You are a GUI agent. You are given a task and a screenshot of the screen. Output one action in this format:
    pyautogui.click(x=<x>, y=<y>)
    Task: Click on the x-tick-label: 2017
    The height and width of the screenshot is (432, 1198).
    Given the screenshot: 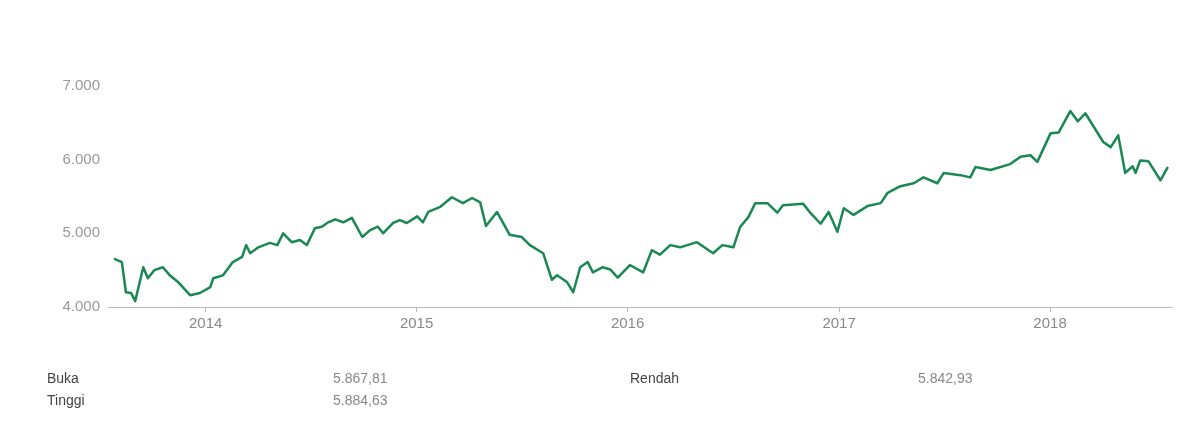 What is the action you would take?
    pyautogui.click(x=839, y=323)
    